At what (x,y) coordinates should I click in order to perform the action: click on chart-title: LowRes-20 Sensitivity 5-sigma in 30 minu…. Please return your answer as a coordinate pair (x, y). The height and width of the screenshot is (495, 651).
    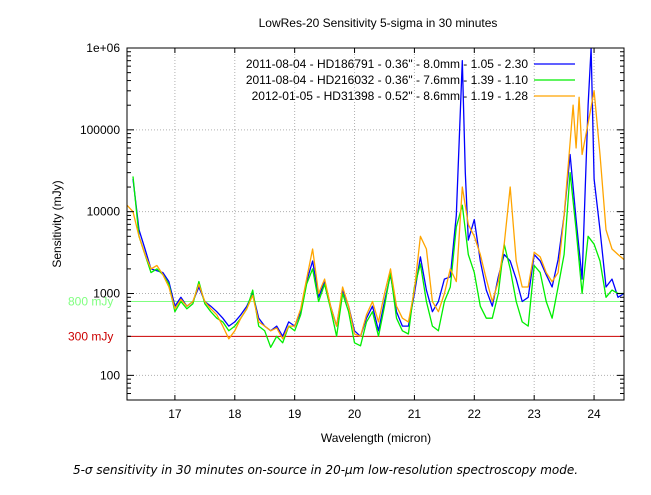
    Looking at the image, I should click on (378, 23).